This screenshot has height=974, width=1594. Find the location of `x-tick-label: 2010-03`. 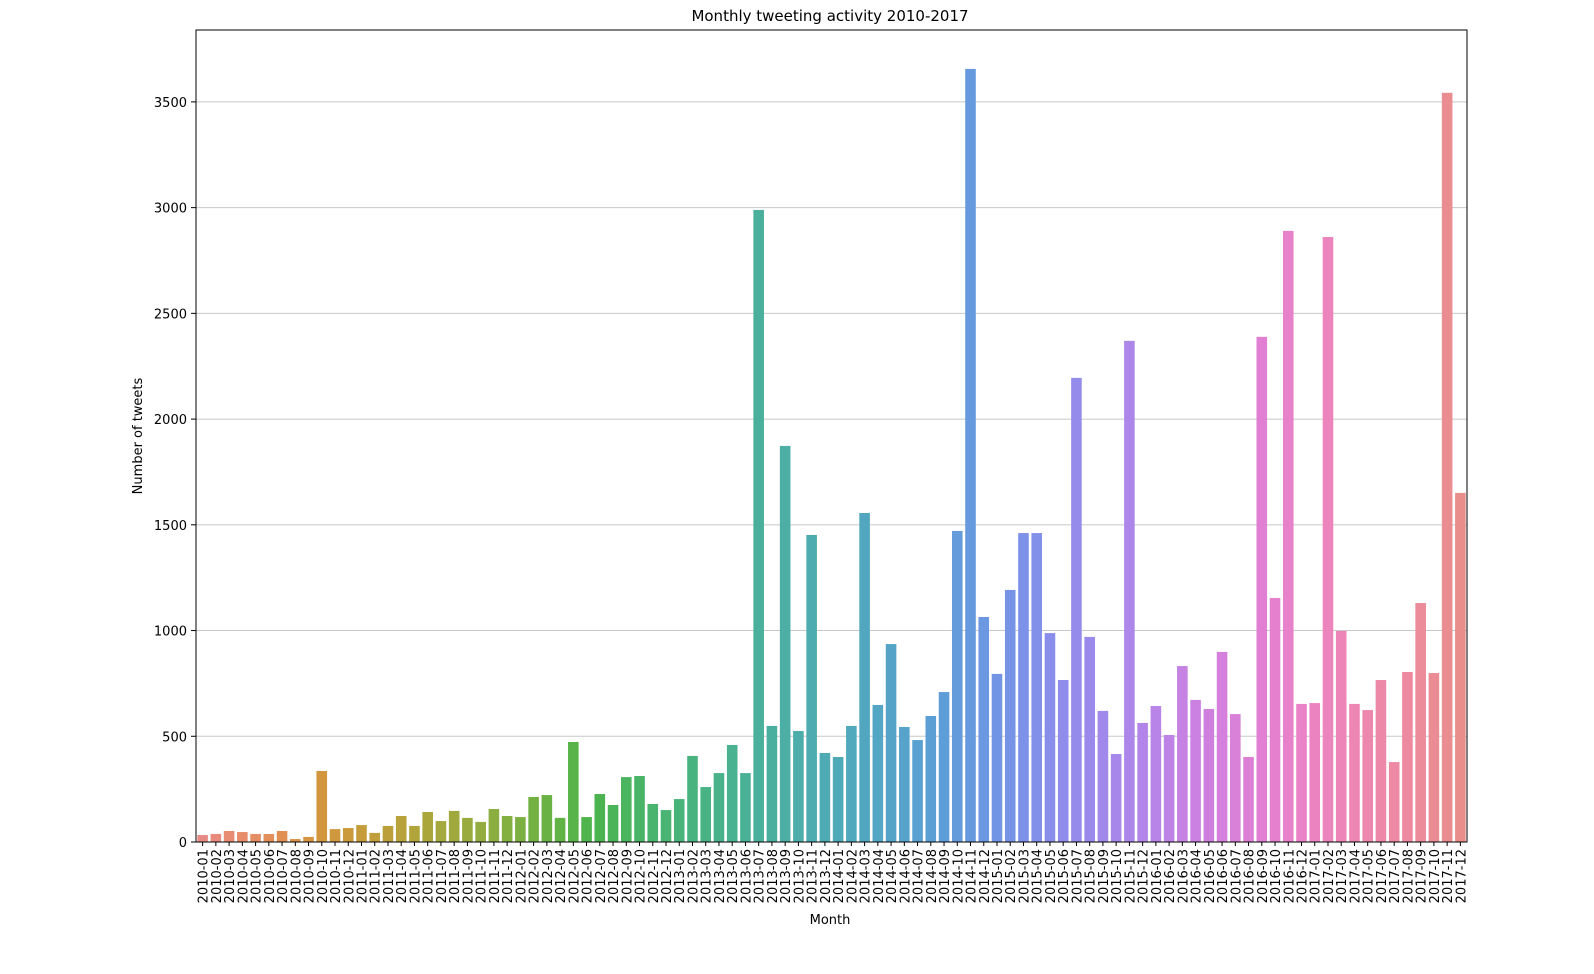

x-tick-label: 2010-03 is located at coordinates (230, 876).